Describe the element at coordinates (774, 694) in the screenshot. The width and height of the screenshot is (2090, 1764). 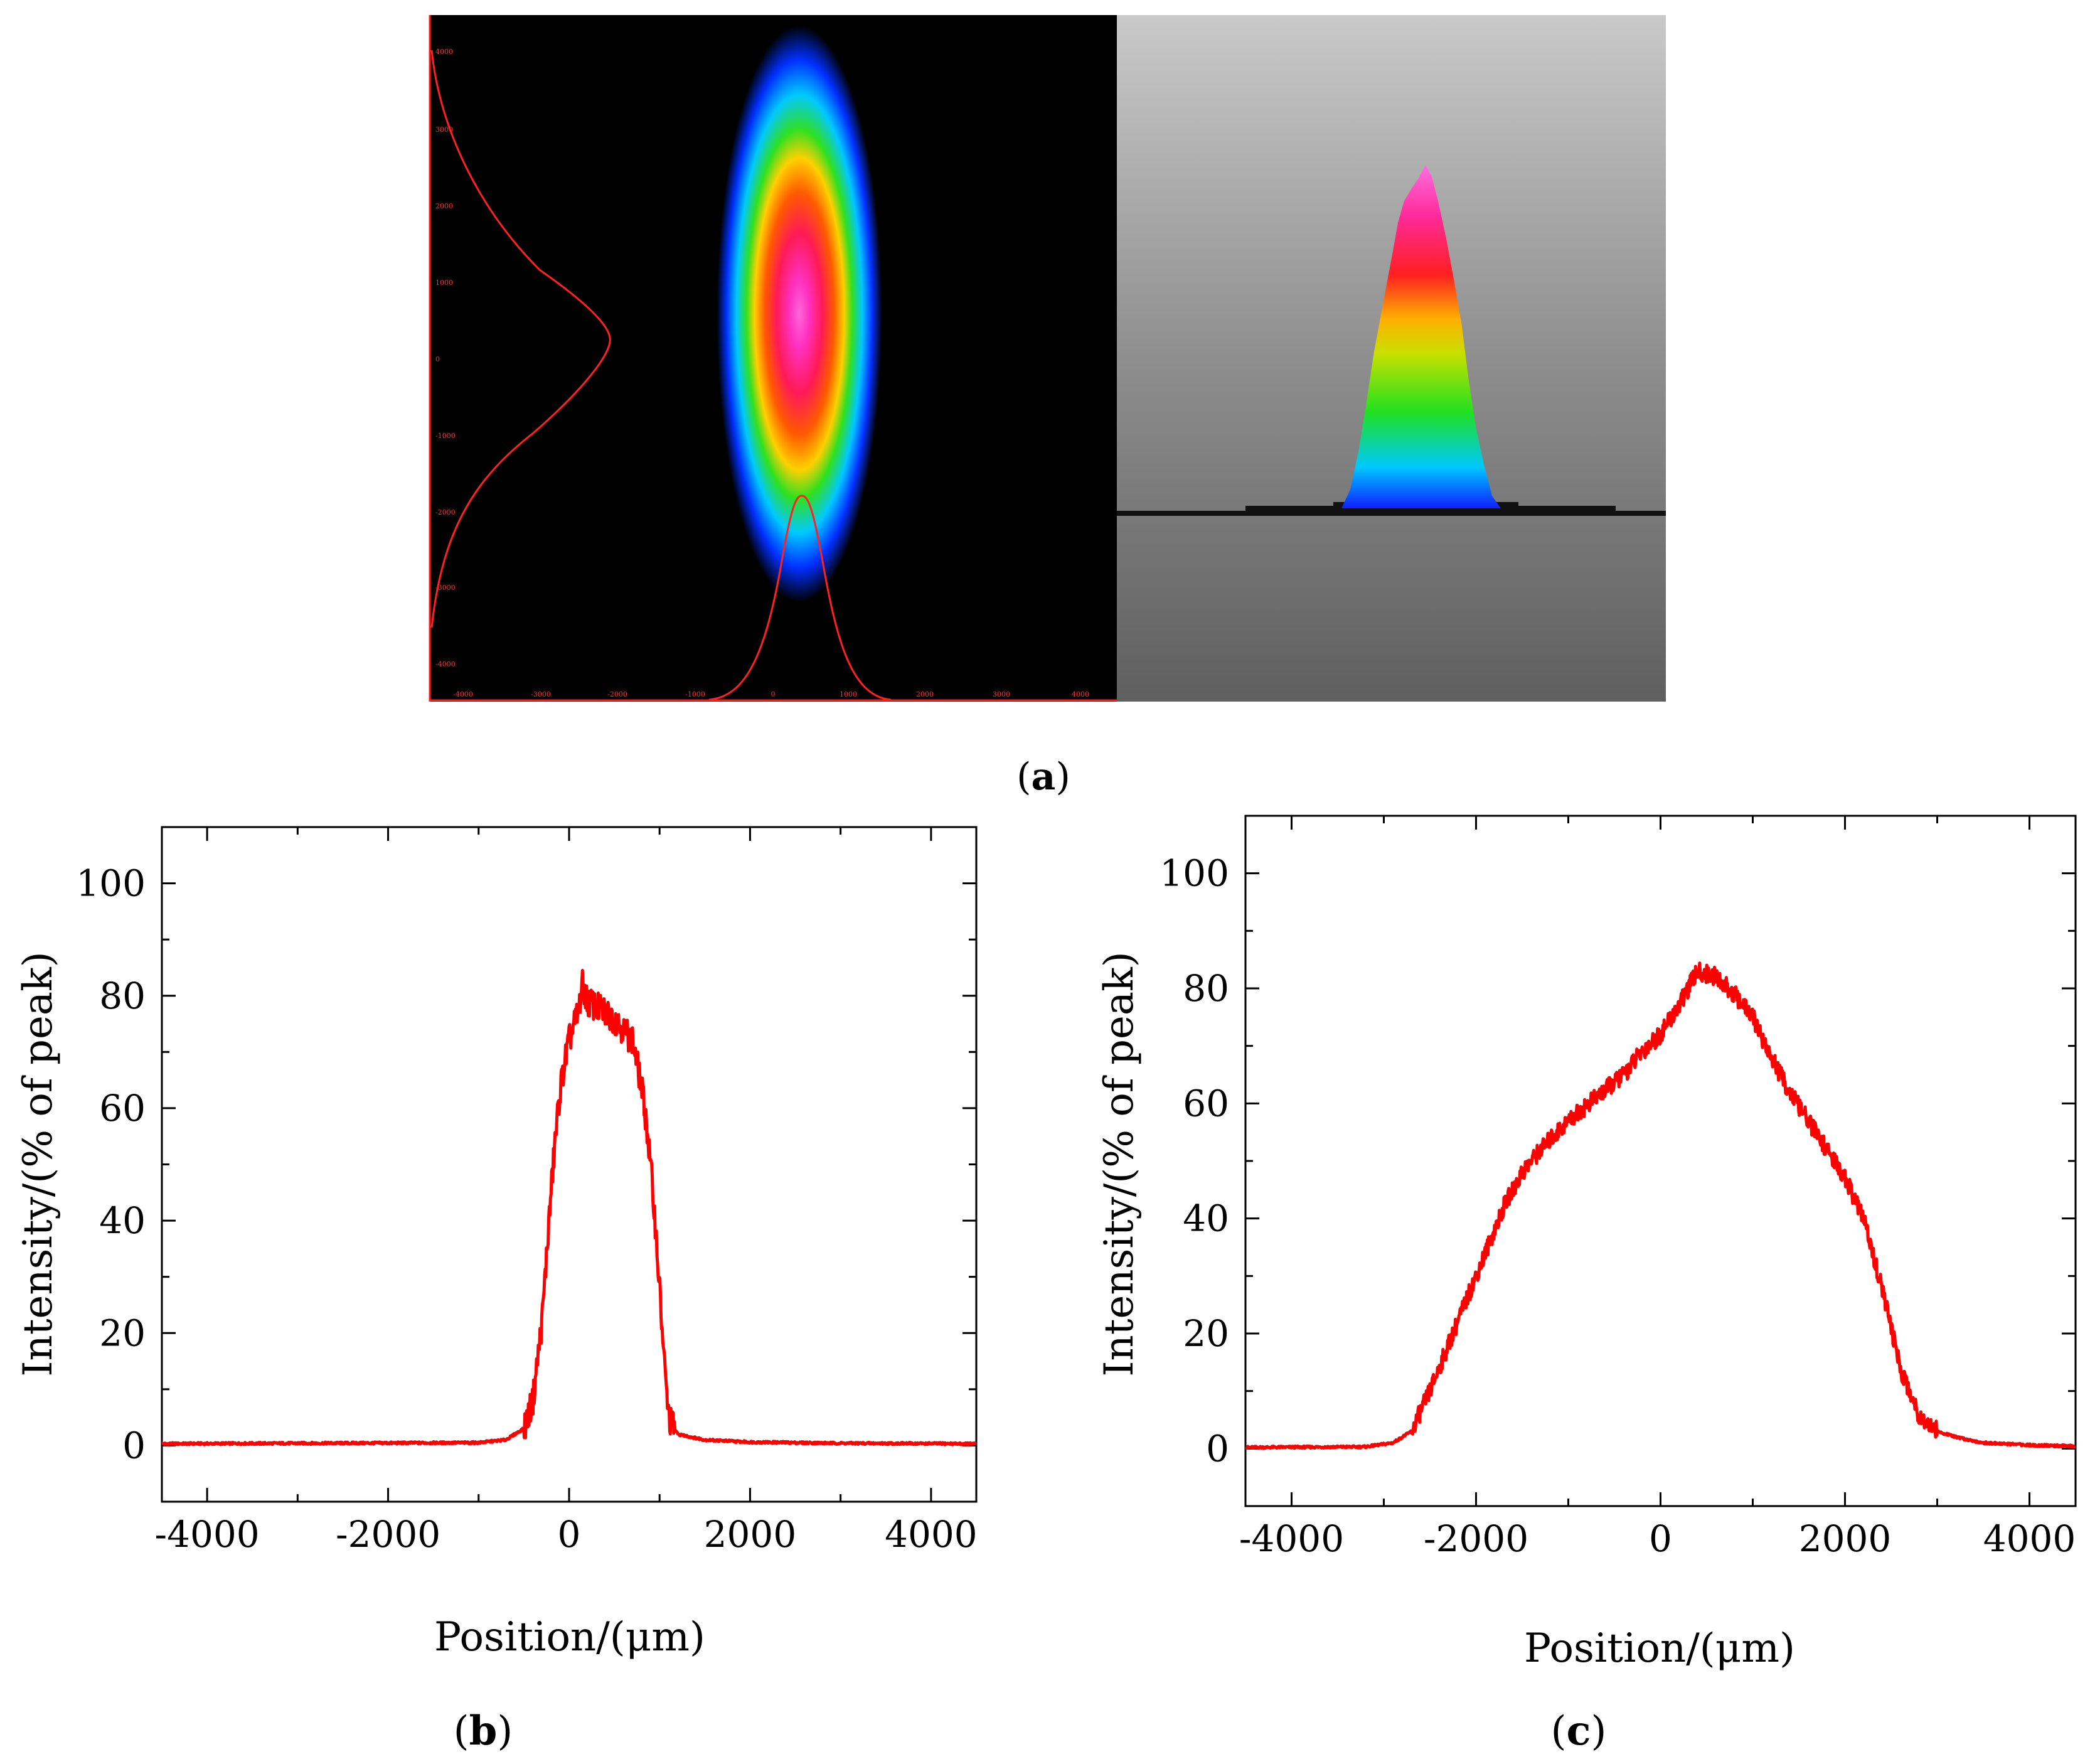
I see `beam-bottom-tick: 0` at that location.